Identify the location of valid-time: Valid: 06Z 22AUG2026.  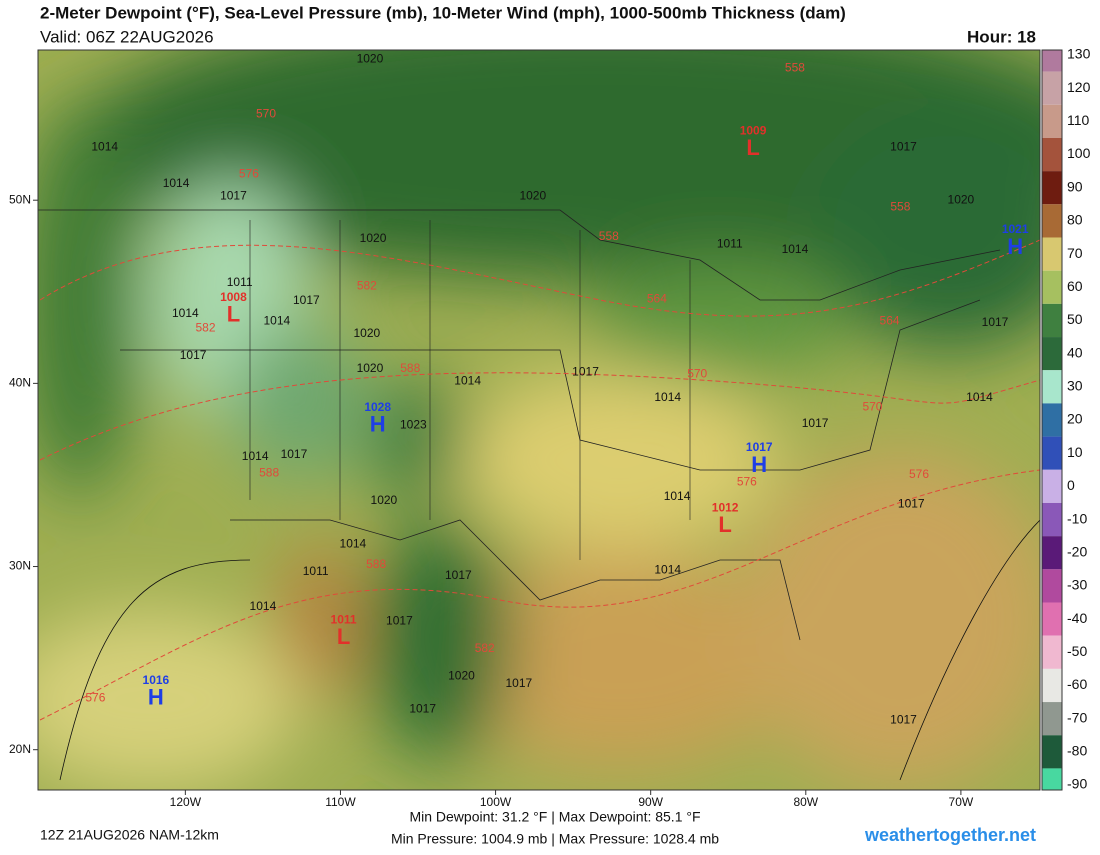
(127, 36).